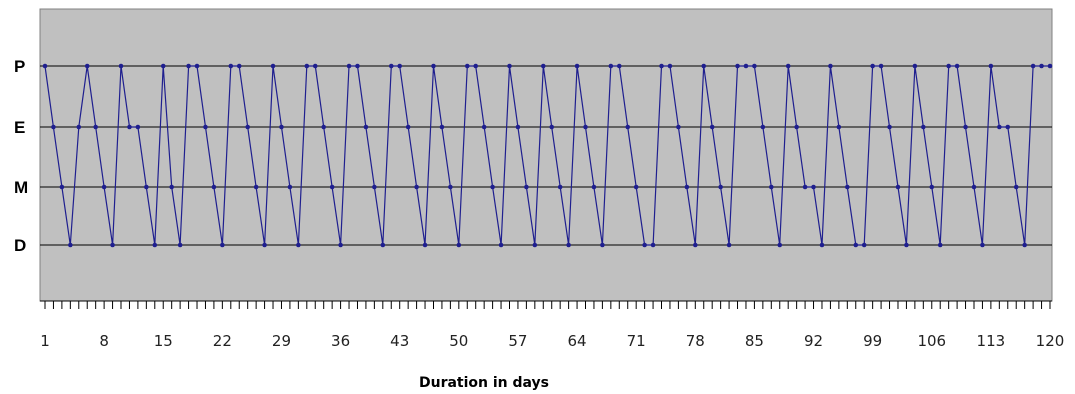  What do you see at coordinates (754, 341) in the screenshot?
I see `x-tick-label: 85` at bounding box center [754, 341].